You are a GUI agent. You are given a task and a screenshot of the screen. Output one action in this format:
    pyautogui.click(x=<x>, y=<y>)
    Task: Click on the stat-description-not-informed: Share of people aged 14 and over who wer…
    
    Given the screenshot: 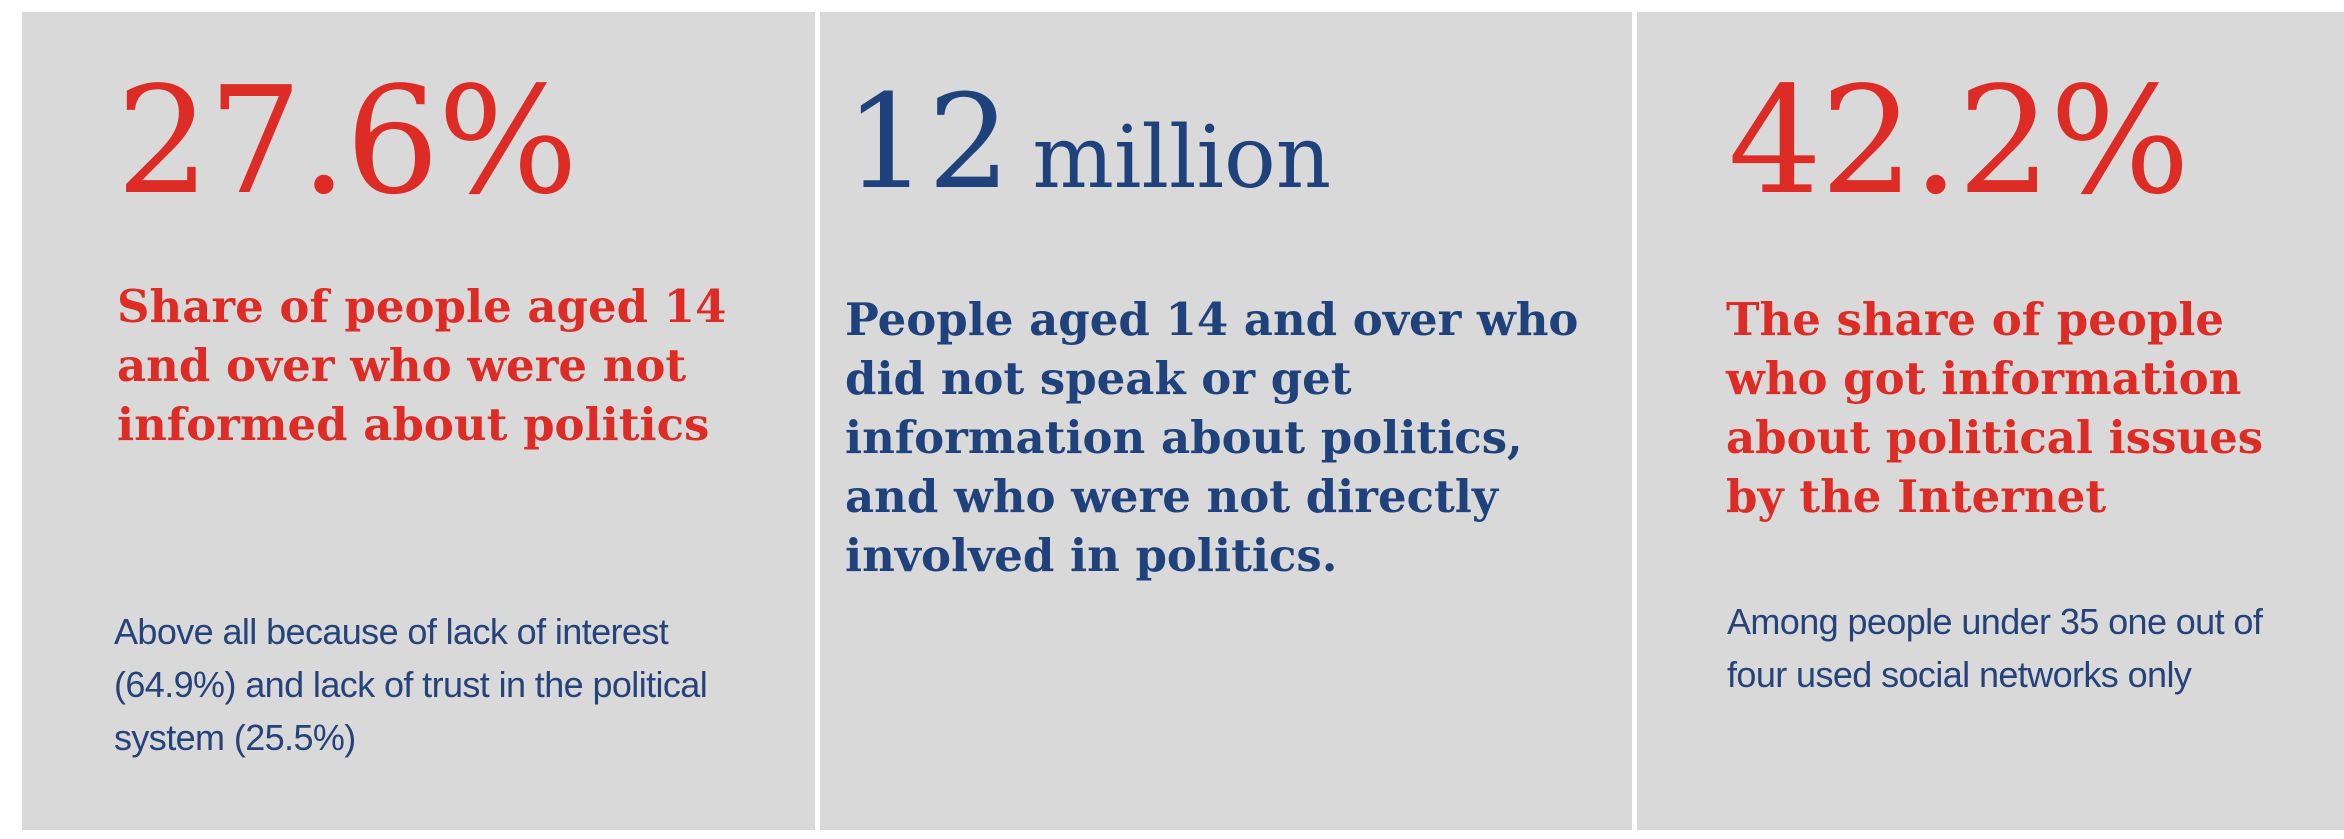 What is the action you would take?
    pyautogui.click(x=422, y=365)
    